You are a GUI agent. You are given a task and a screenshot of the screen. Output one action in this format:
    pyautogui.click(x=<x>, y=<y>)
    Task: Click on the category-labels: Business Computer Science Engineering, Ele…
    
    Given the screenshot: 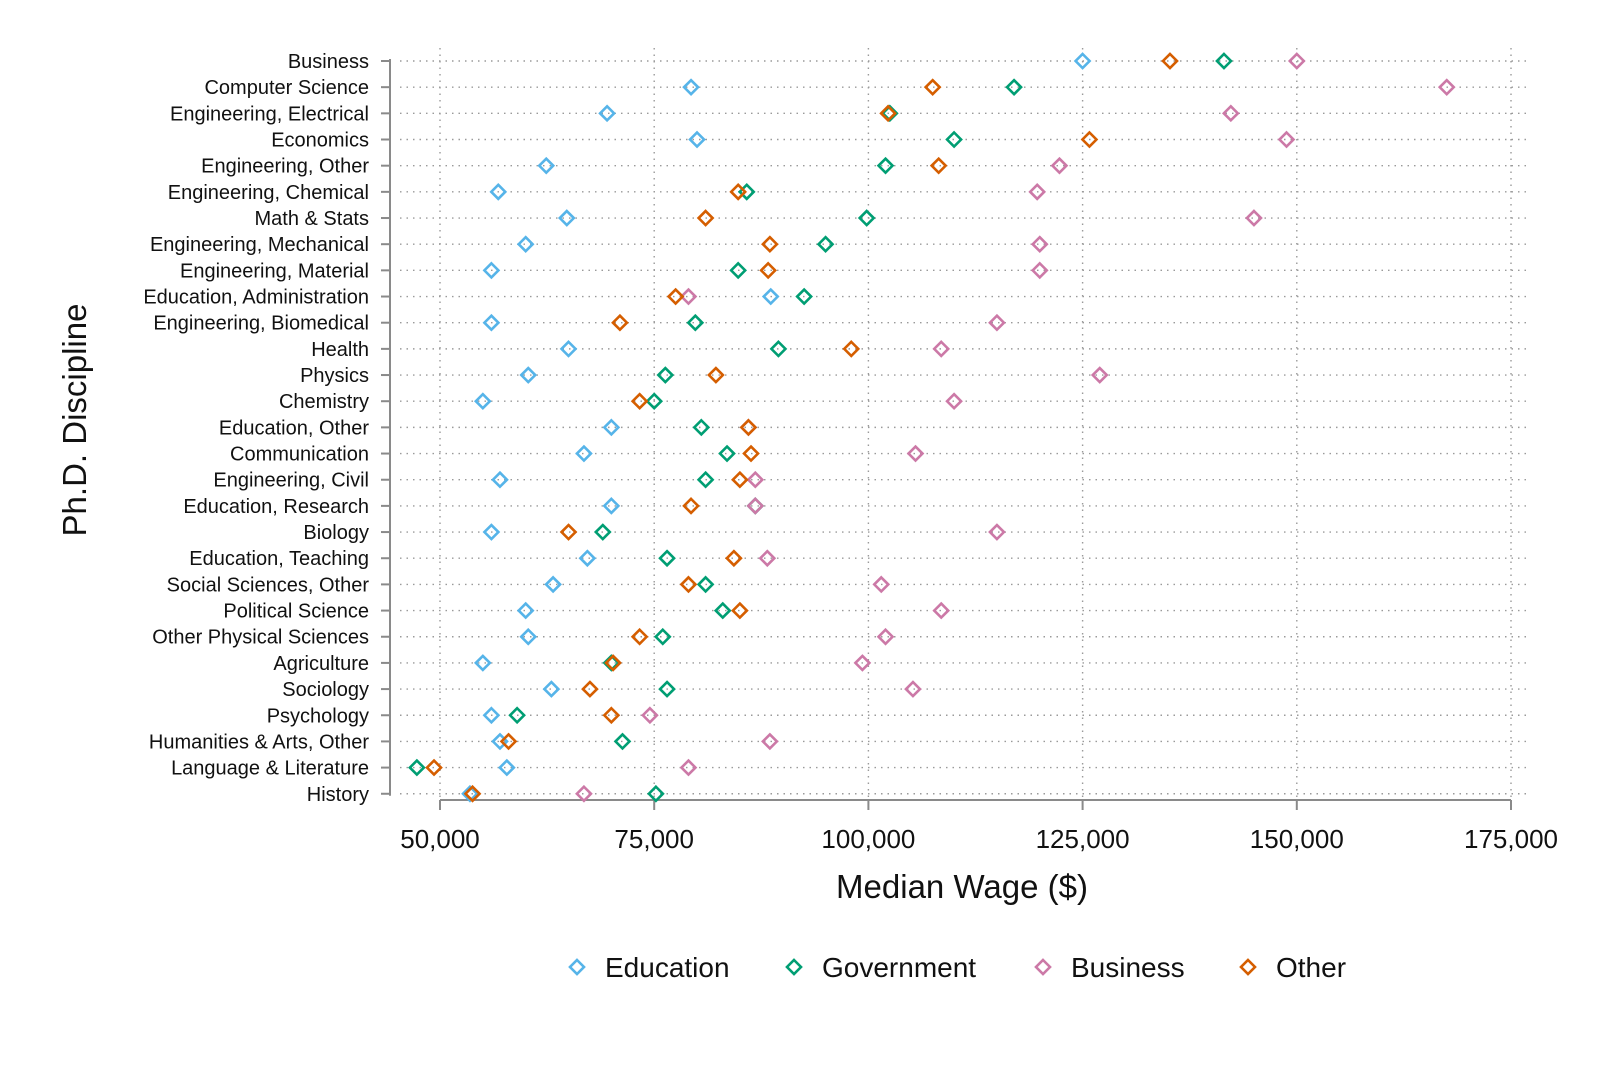 What is the action you would take?
    pyautogui.click(x=256, y=428)
    